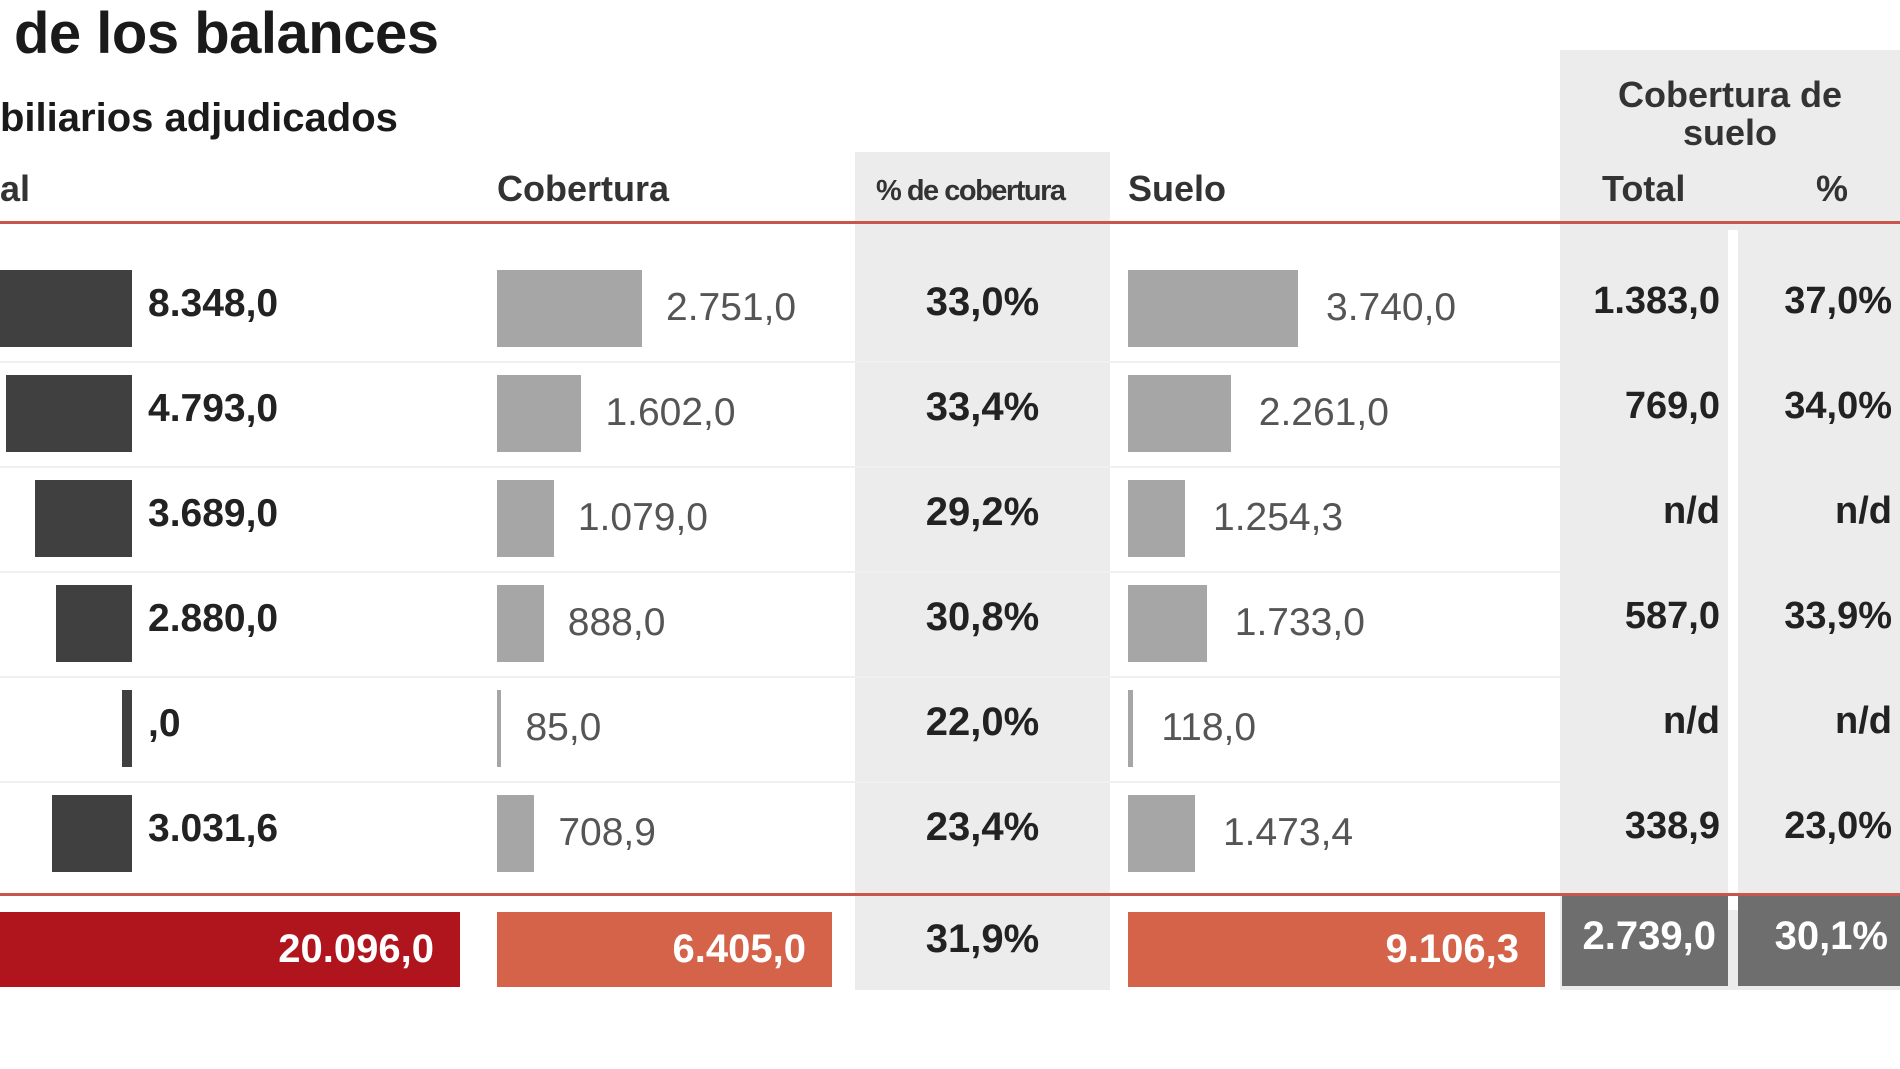 This screenshot has width=1900, height=1069. I want to click on suelo-value: 2.261,0, so click(1323, 412).